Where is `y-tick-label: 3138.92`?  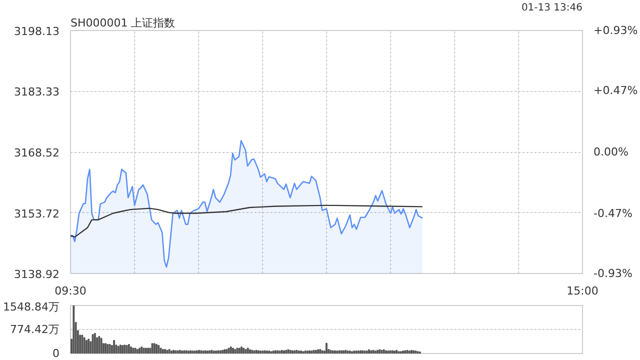 y-tick-label: 3138.92 is located at coordinates (37, 274).